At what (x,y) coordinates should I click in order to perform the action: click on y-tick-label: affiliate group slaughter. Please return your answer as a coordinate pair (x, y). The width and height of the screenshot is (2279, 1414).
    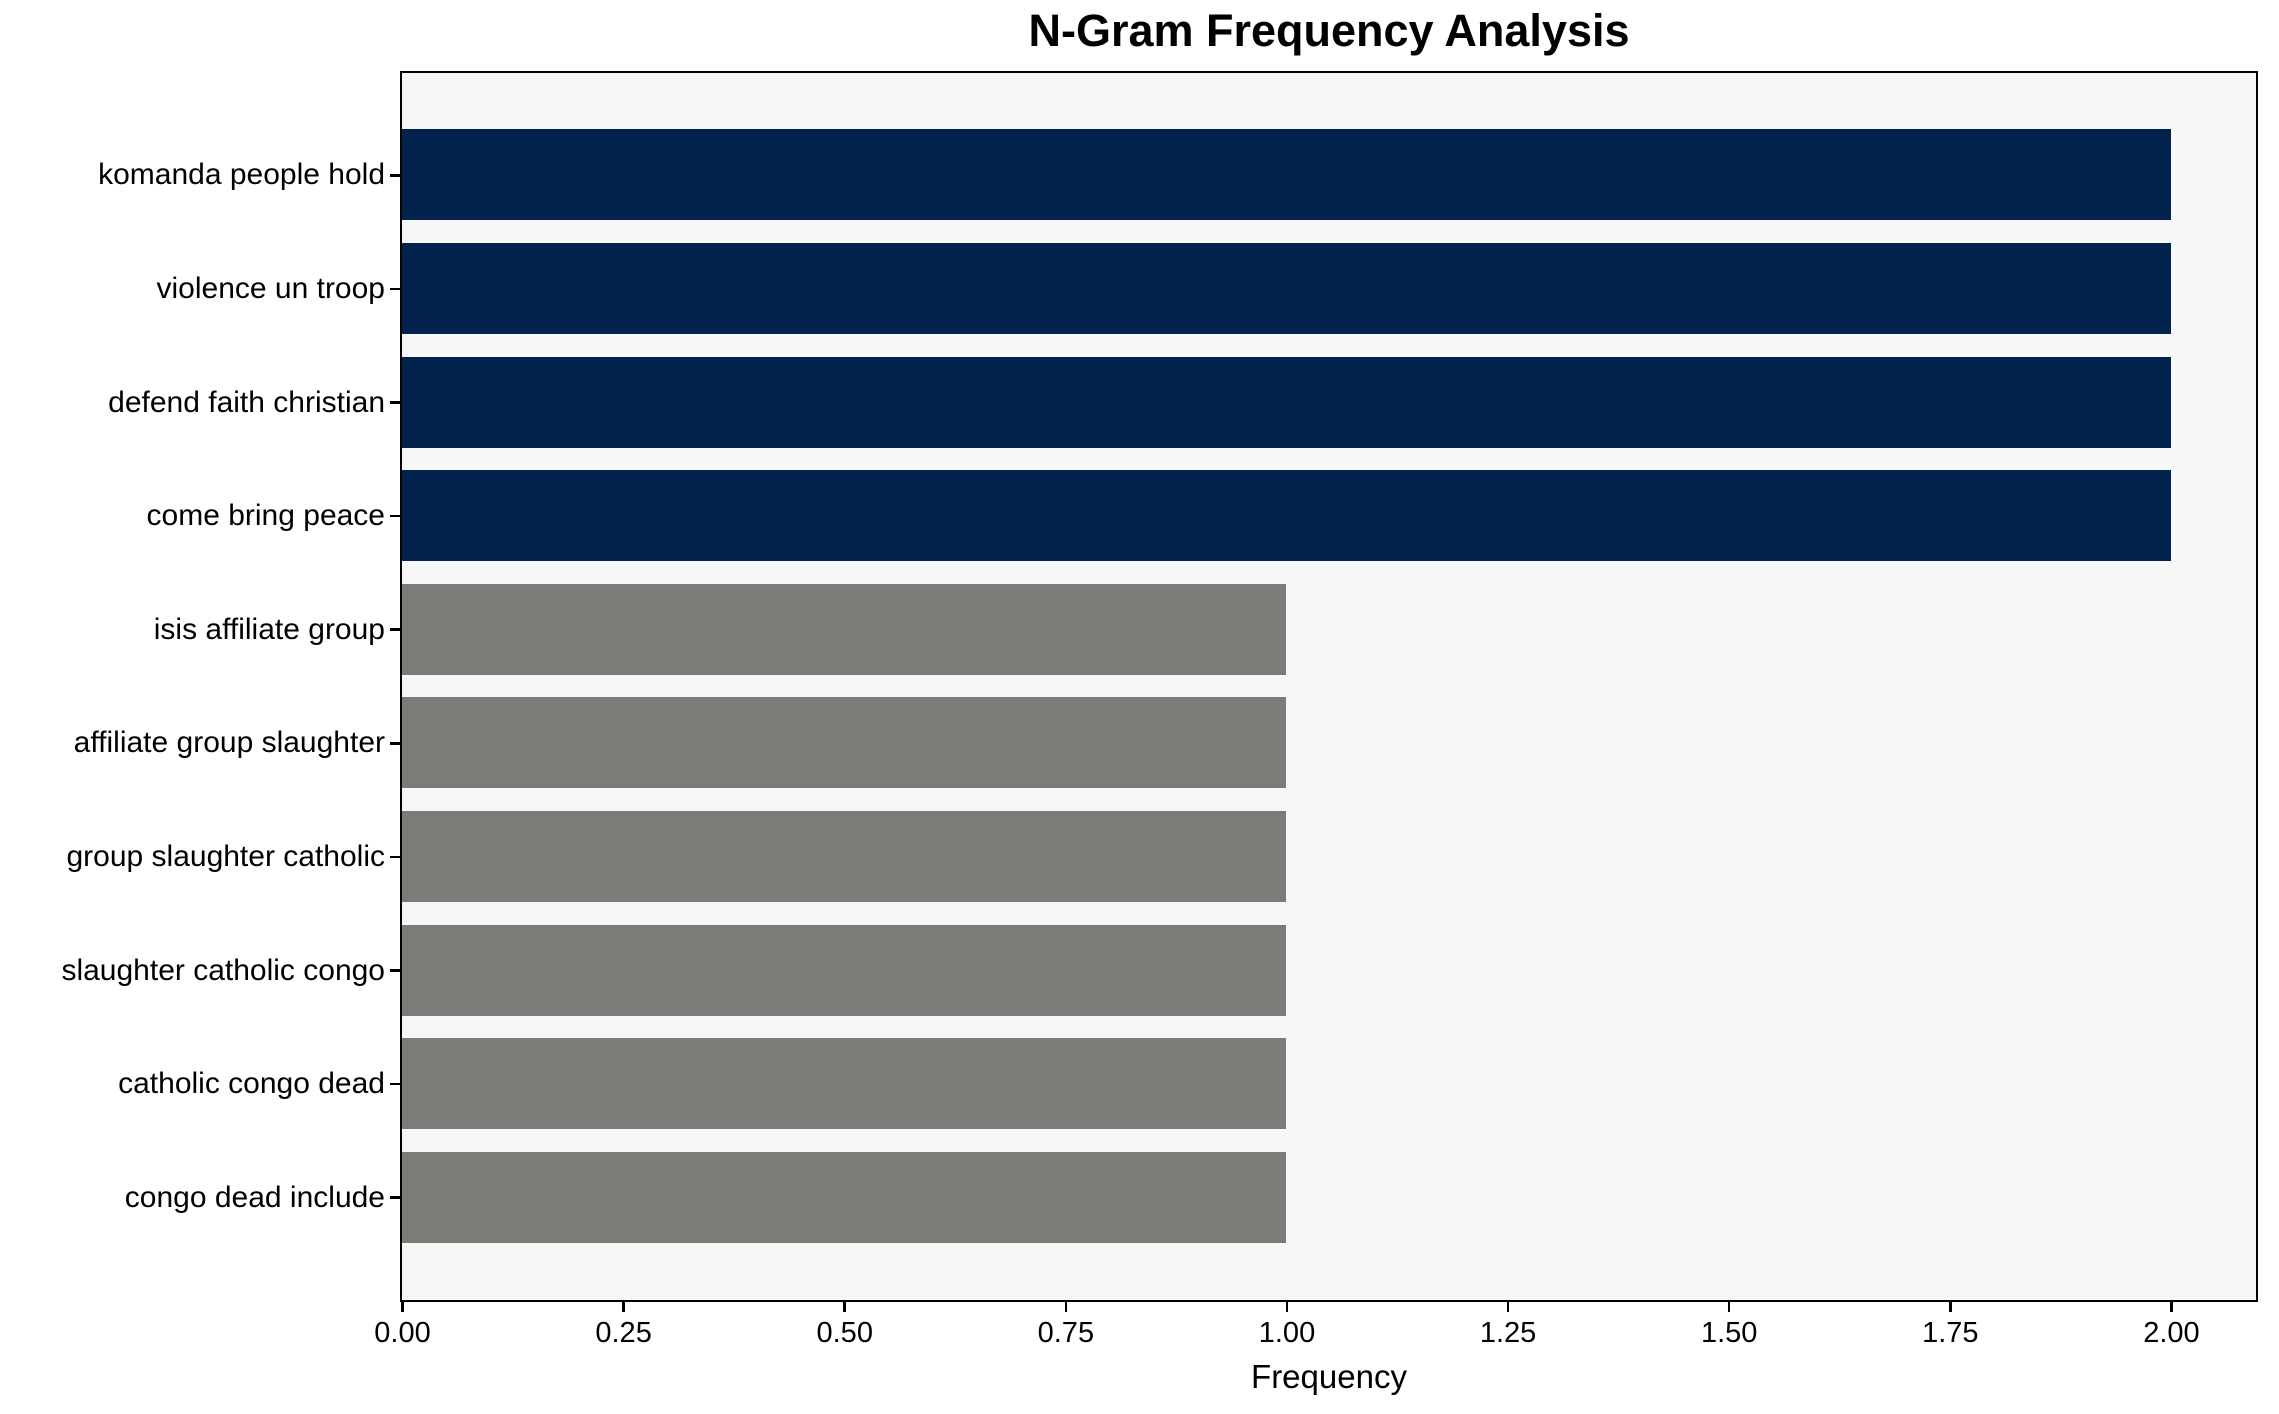
    Looking at the image, I should click on (229, 743).